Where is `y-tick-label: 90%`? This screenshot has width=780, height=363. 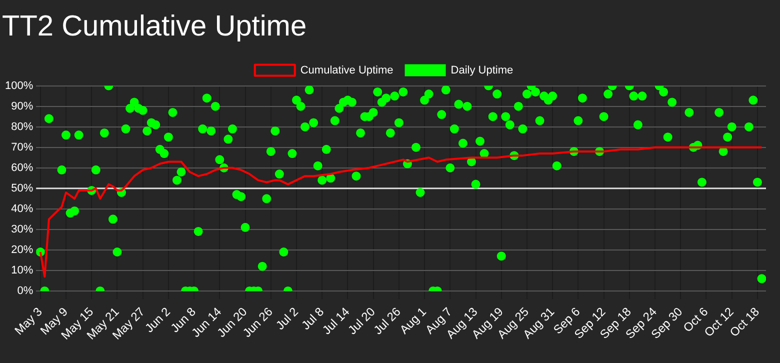 y-tick-label: 90% is located at coordinates (22, 106).